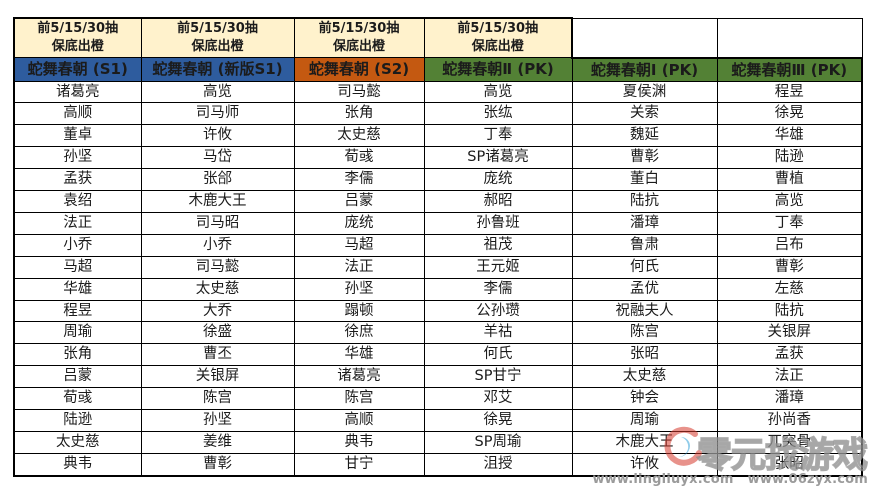 The height and width of the screenshot is (487, 876). What do you see at coordinates (77, 136) in the screenshot?
I see `hero-name-cell: 董卓` at bounding box center [77, 136].